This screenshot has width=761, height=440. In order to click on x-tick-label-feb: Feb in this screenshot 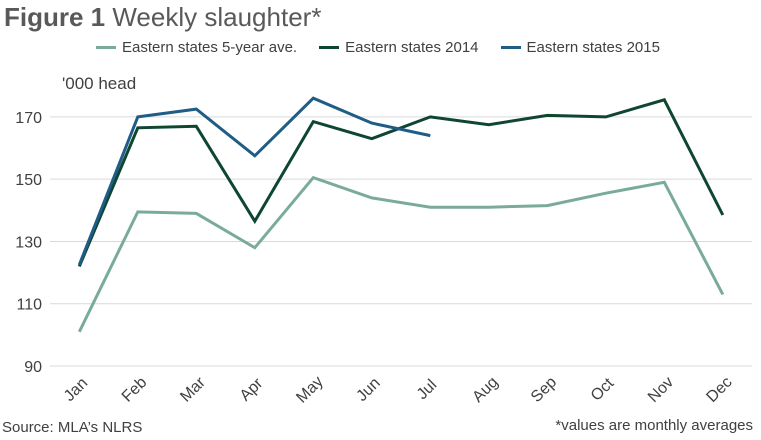, I will do `click(135, 390)`.